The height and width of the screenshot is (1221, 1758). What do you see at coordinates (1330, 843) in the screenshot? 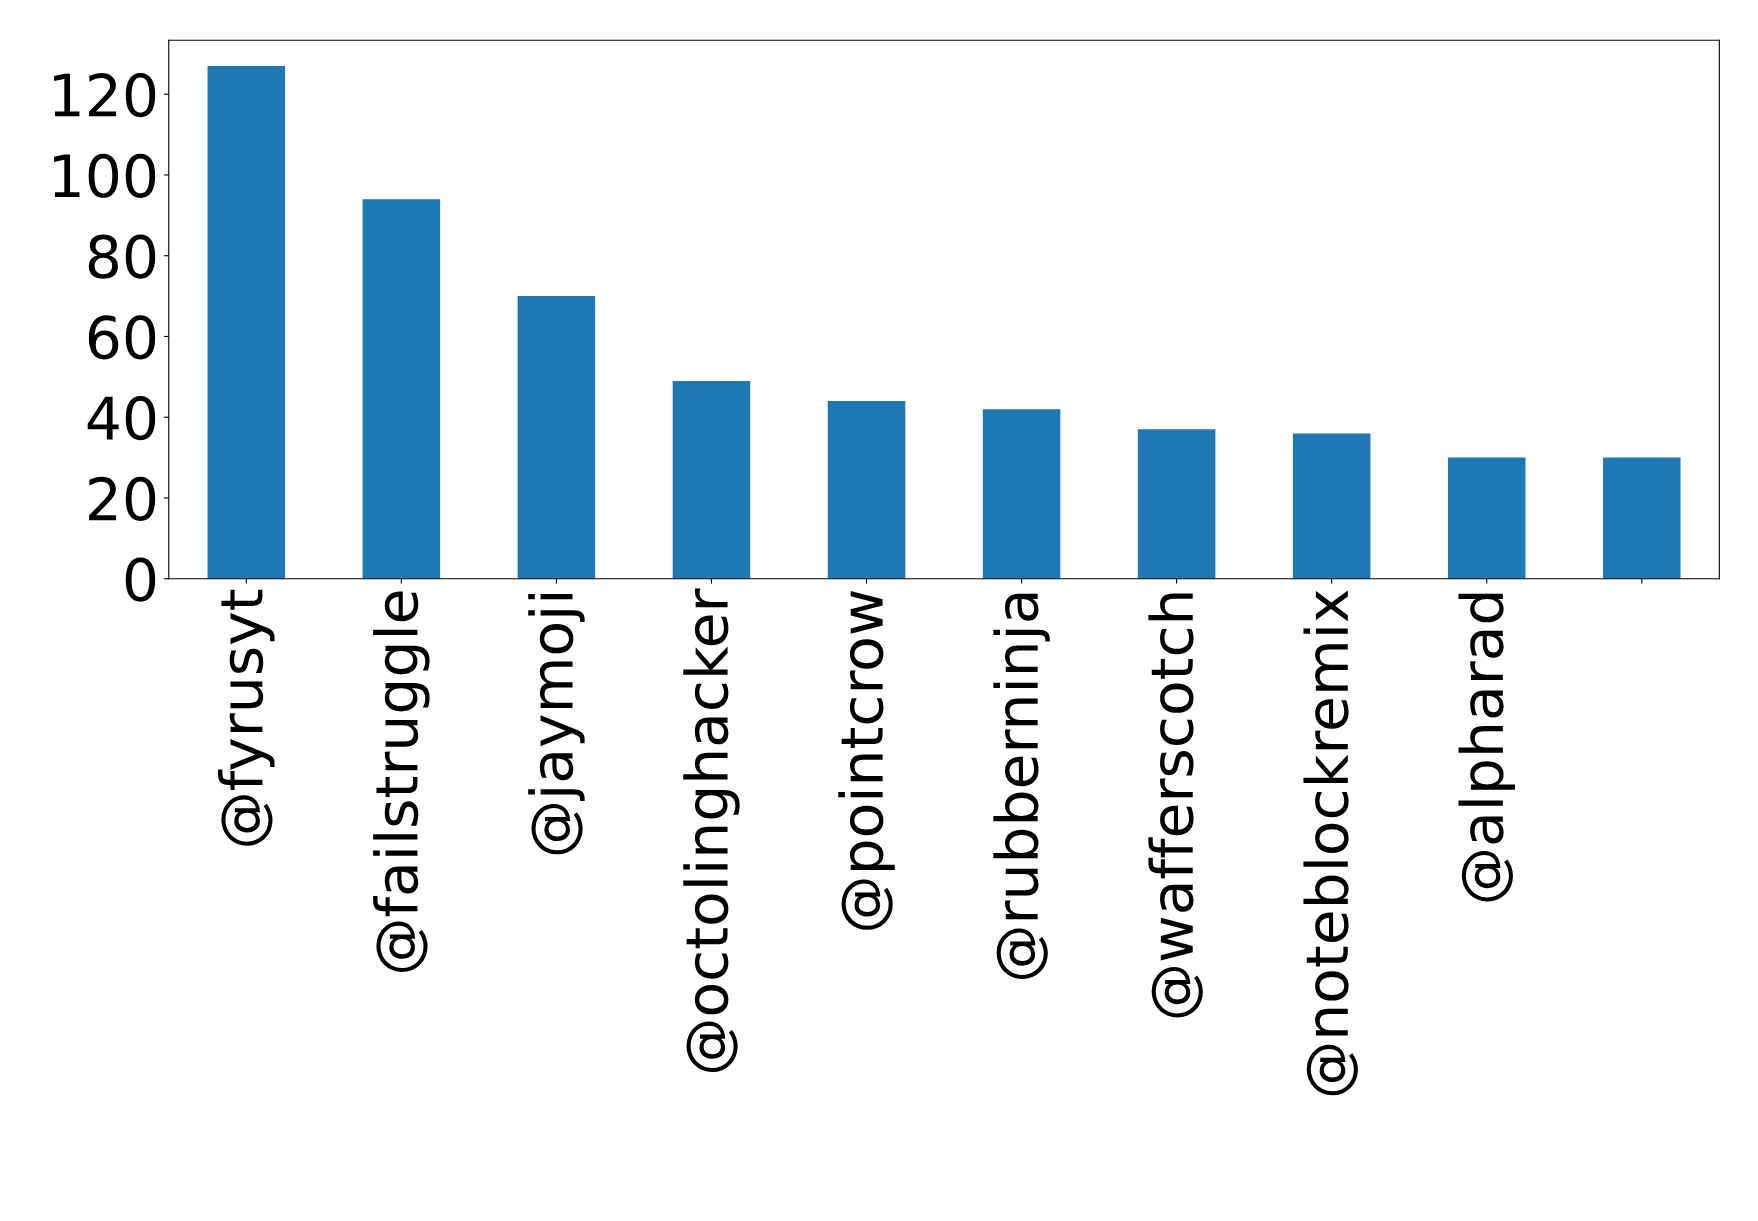
I see `x-tick-label: @noteblockremix` at bounding box center [1330, 843].